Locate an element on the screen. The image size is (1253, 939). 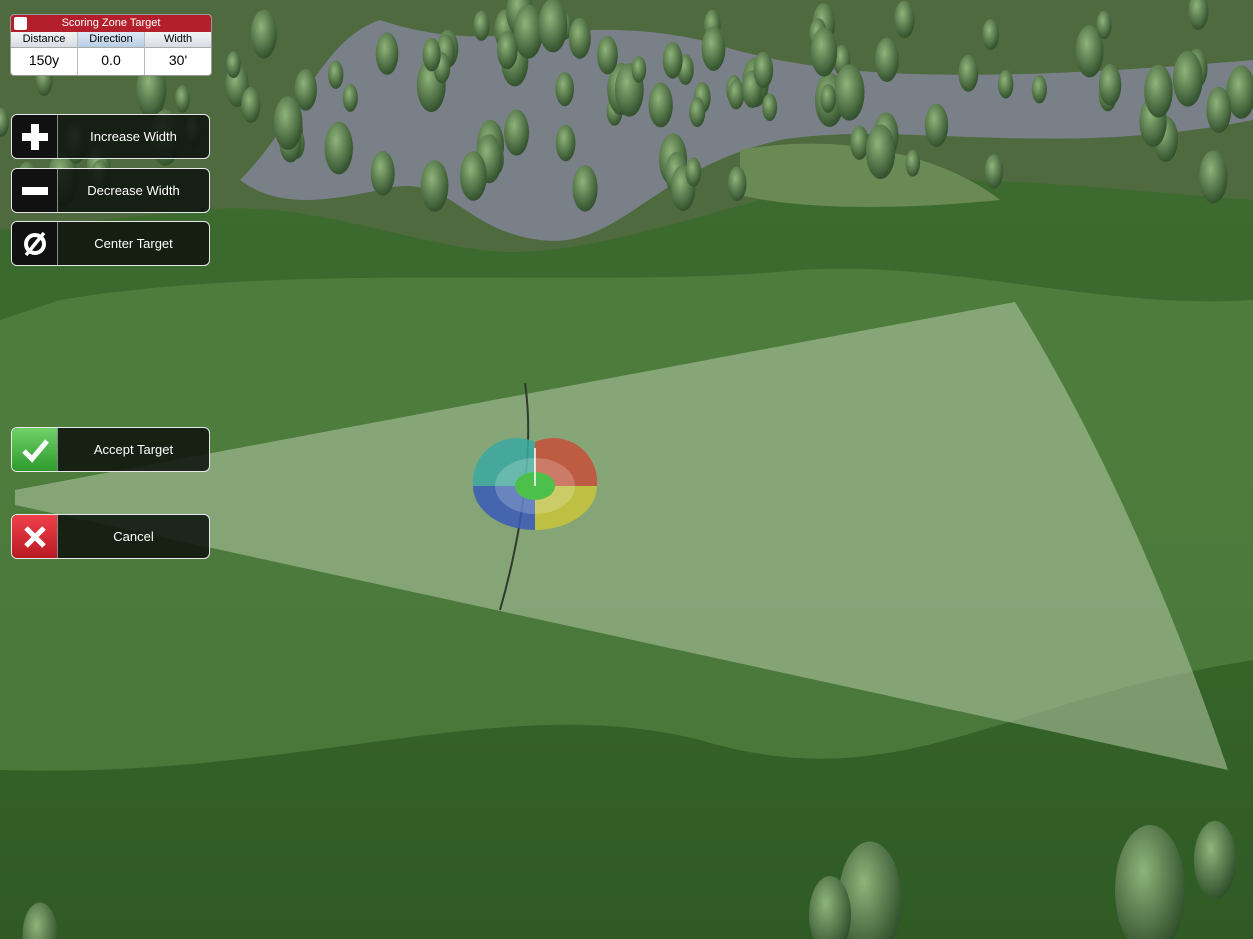
increase-width-button: Increase Width is located at coordinates (110, 136).